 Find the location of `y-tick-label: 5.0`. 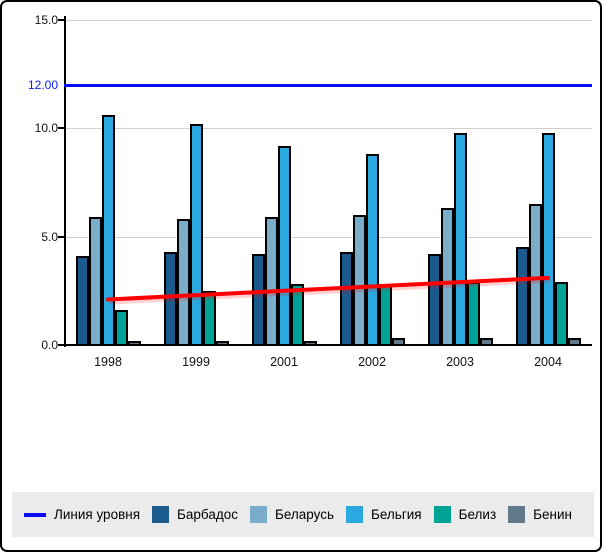

y-tick-label: 5.0 is located at coordinates (49, 236).